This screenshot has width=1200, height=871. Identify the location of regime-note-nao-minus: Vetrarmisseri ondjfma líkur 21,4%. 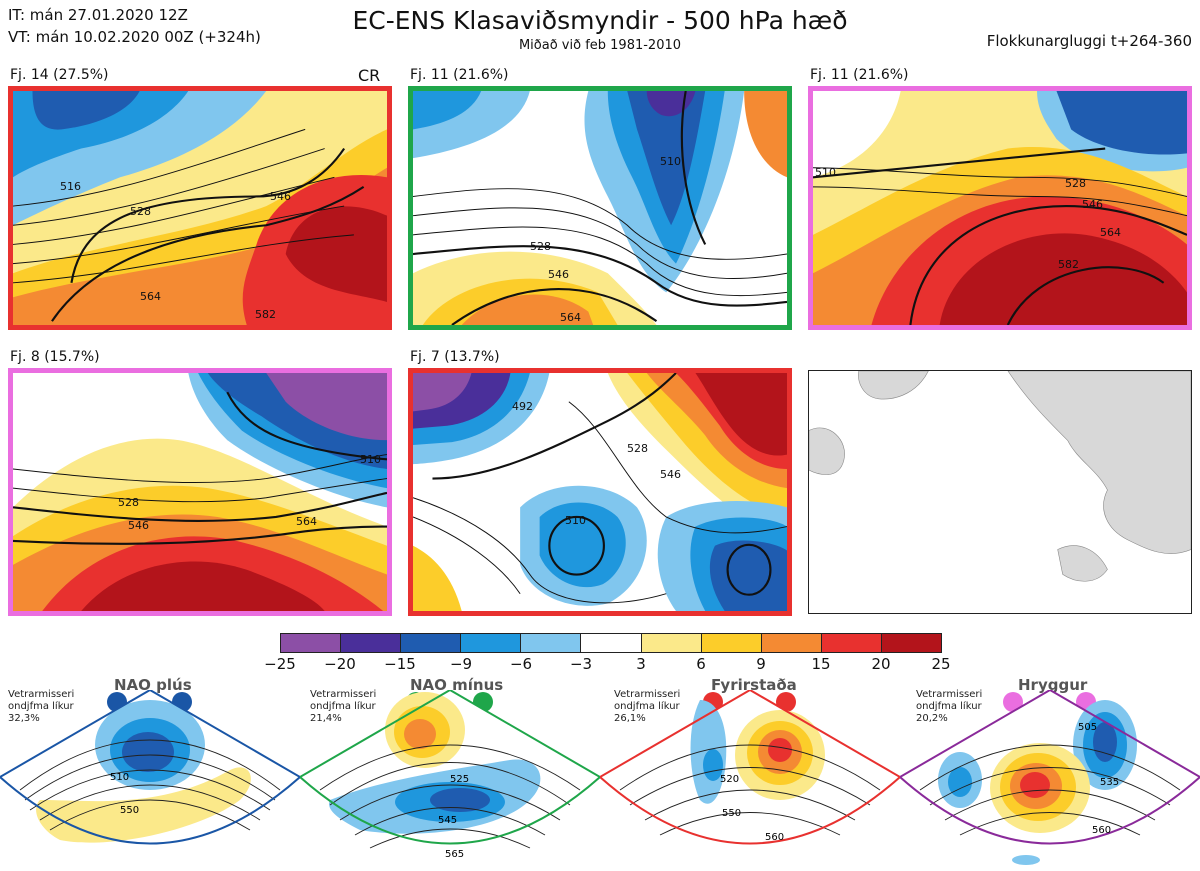
(343, 706).